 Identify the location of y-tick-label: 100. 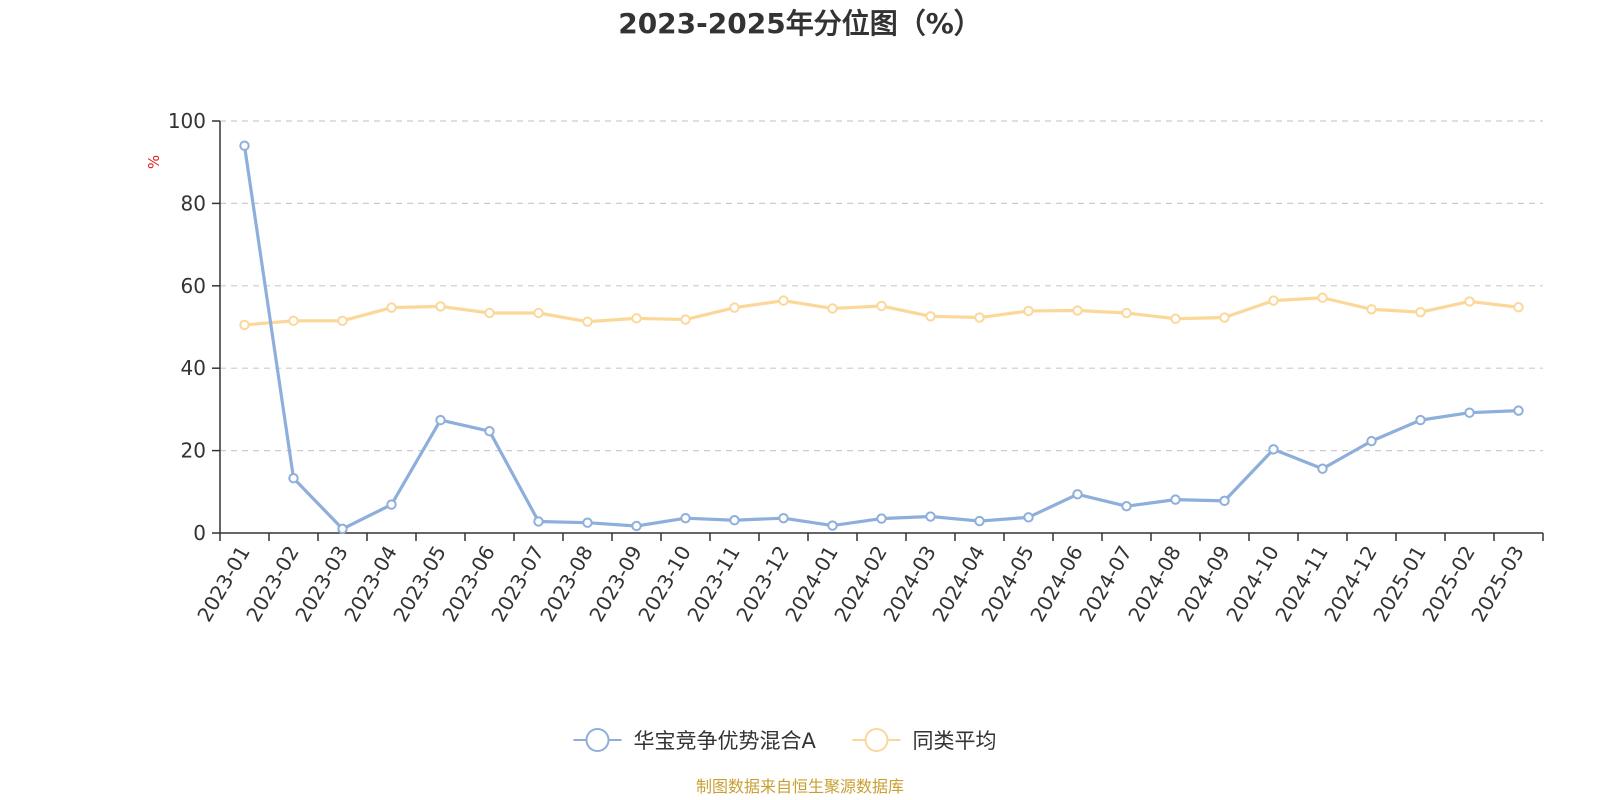
(187, 121).